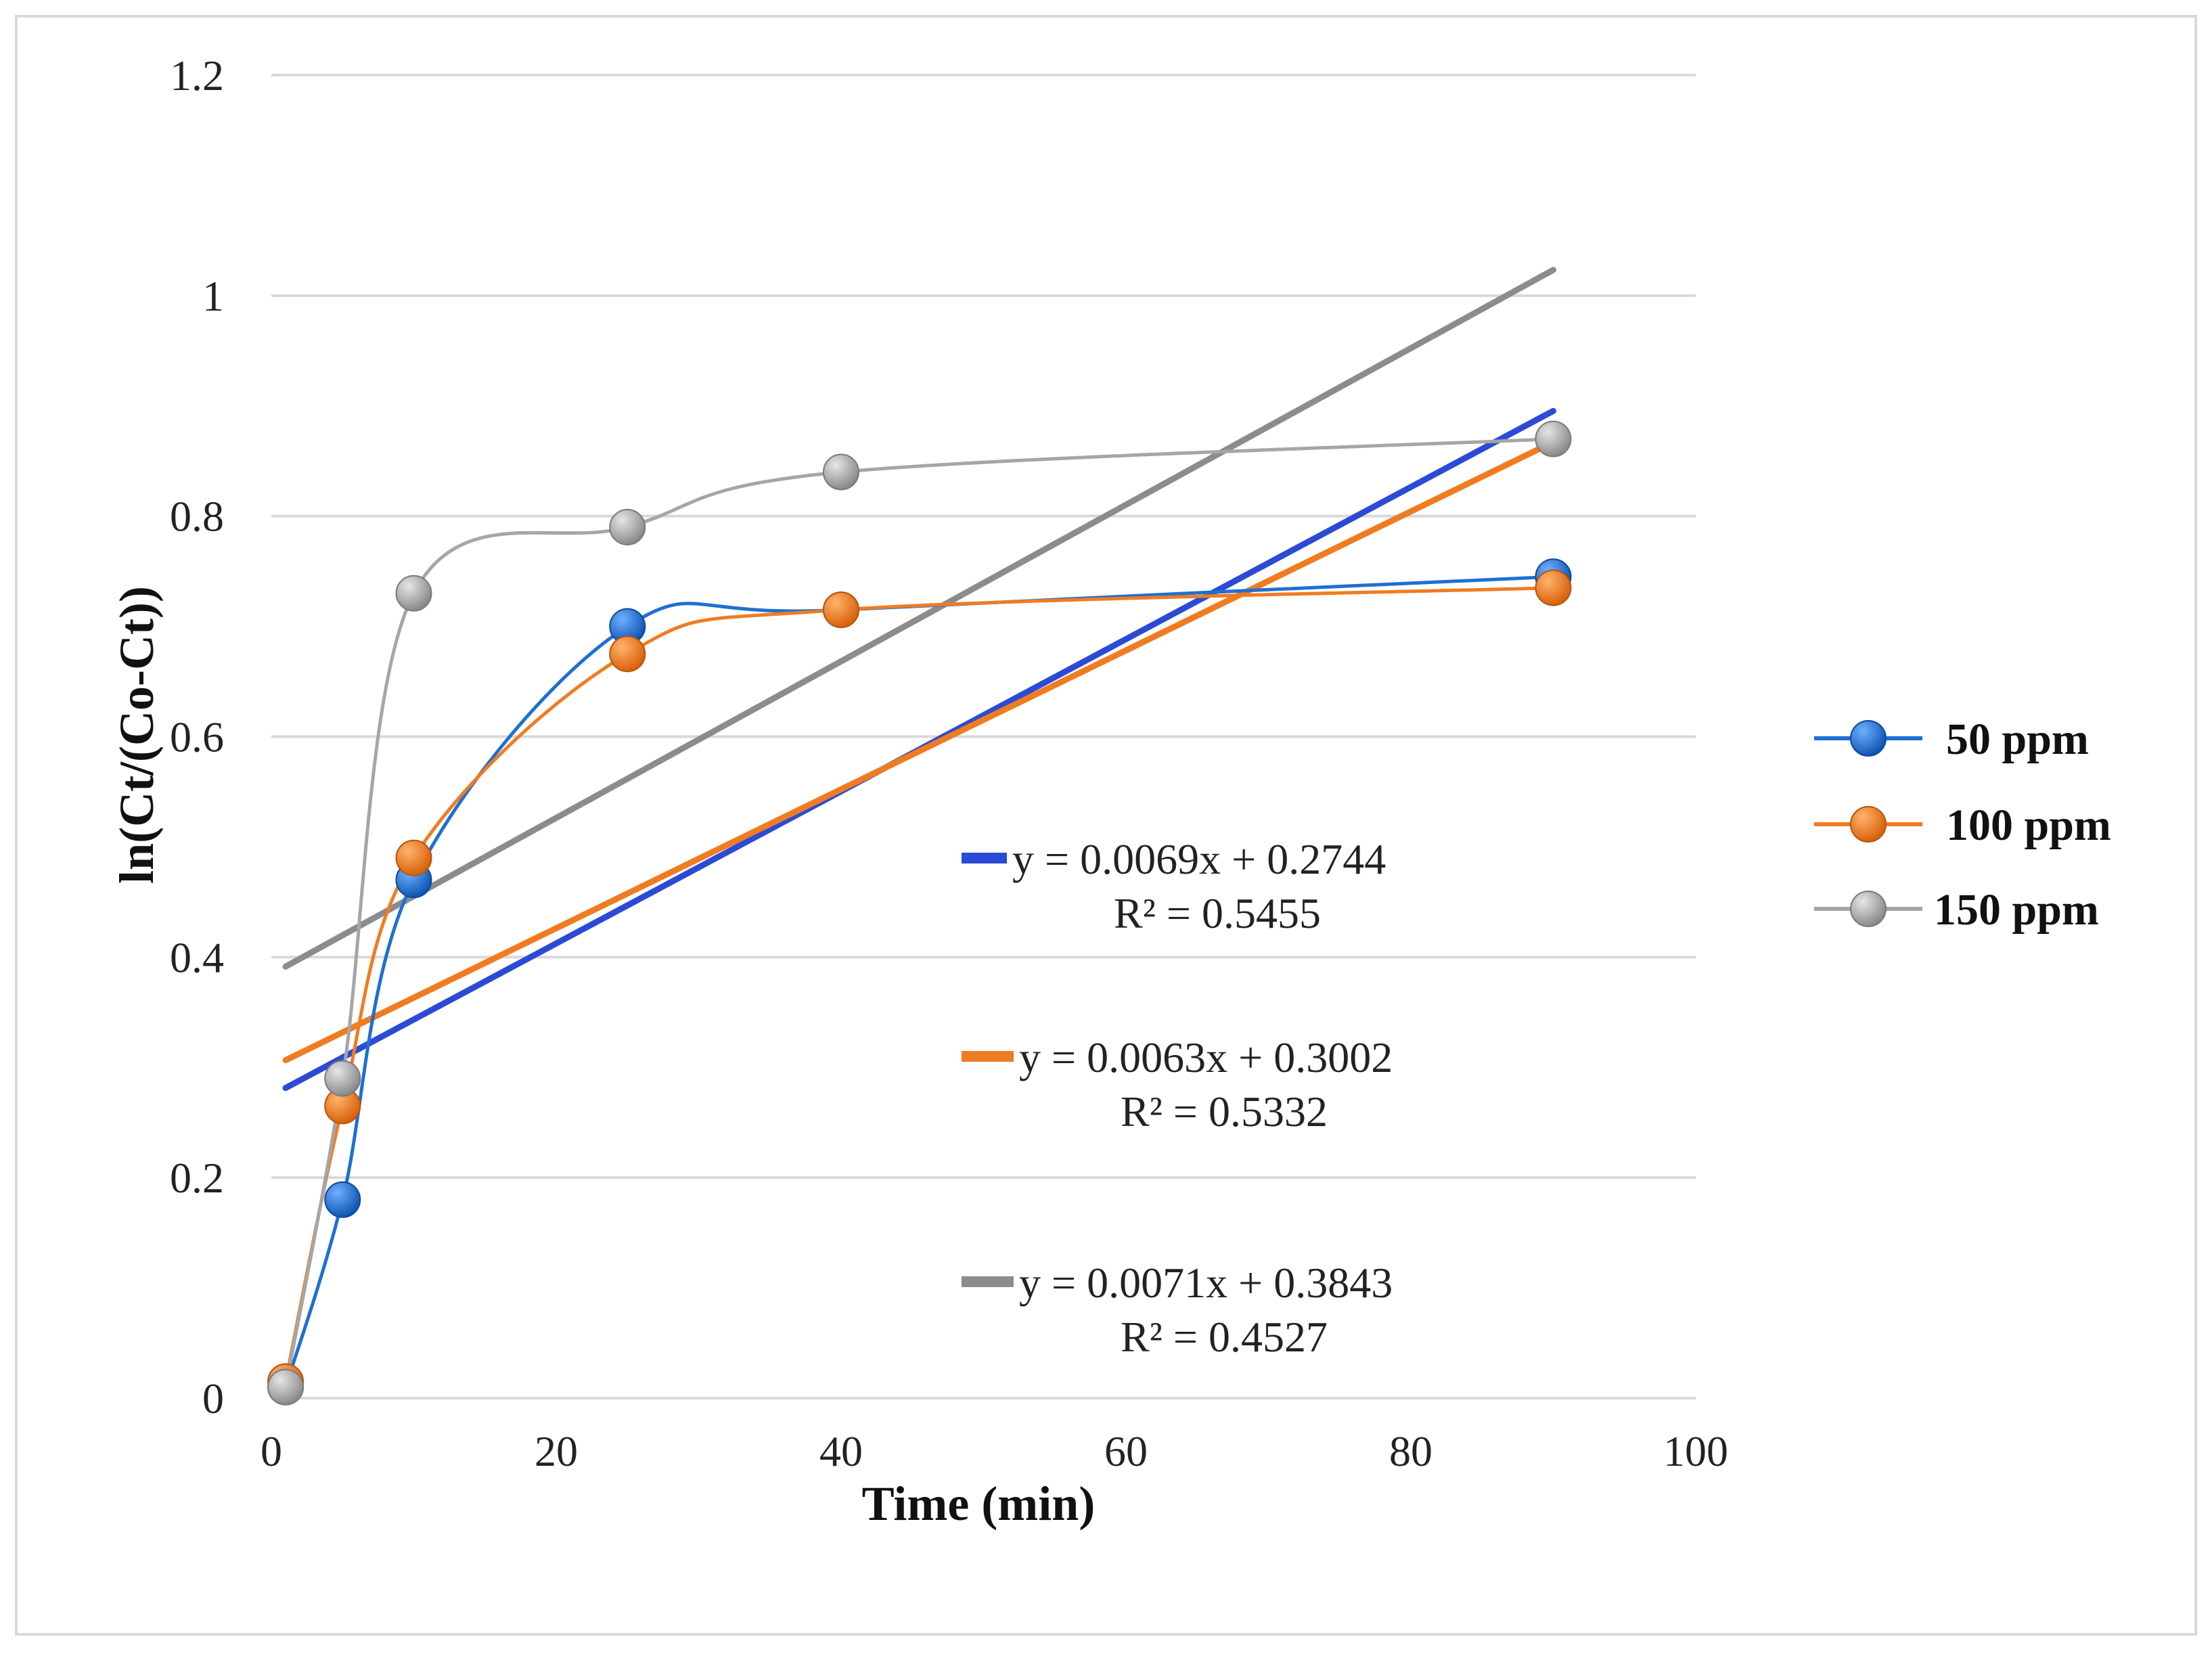 This screenshot has width=2212, height=1660. I want to click on equation-150ppm: y = 0.0071x + 0.3843 R² = 0.4527, so click(1177, 1310).